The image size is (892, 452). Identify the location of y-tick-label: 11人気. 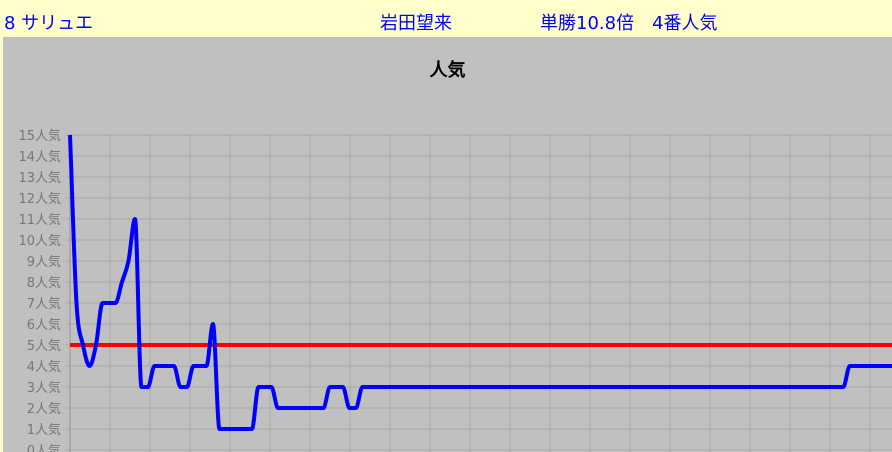
(39, 220).